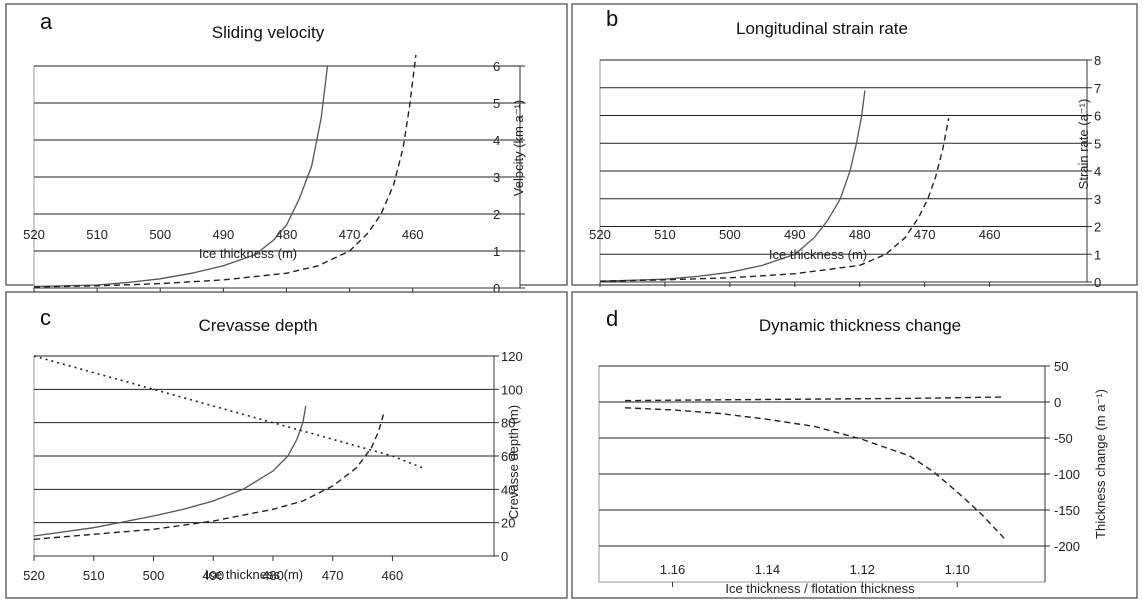  What do you see at coordinates (518, 148) in the screenshot?
I see `y-axis-label: Velocity (km a⁻¹)` at bounding box center [518, 148].